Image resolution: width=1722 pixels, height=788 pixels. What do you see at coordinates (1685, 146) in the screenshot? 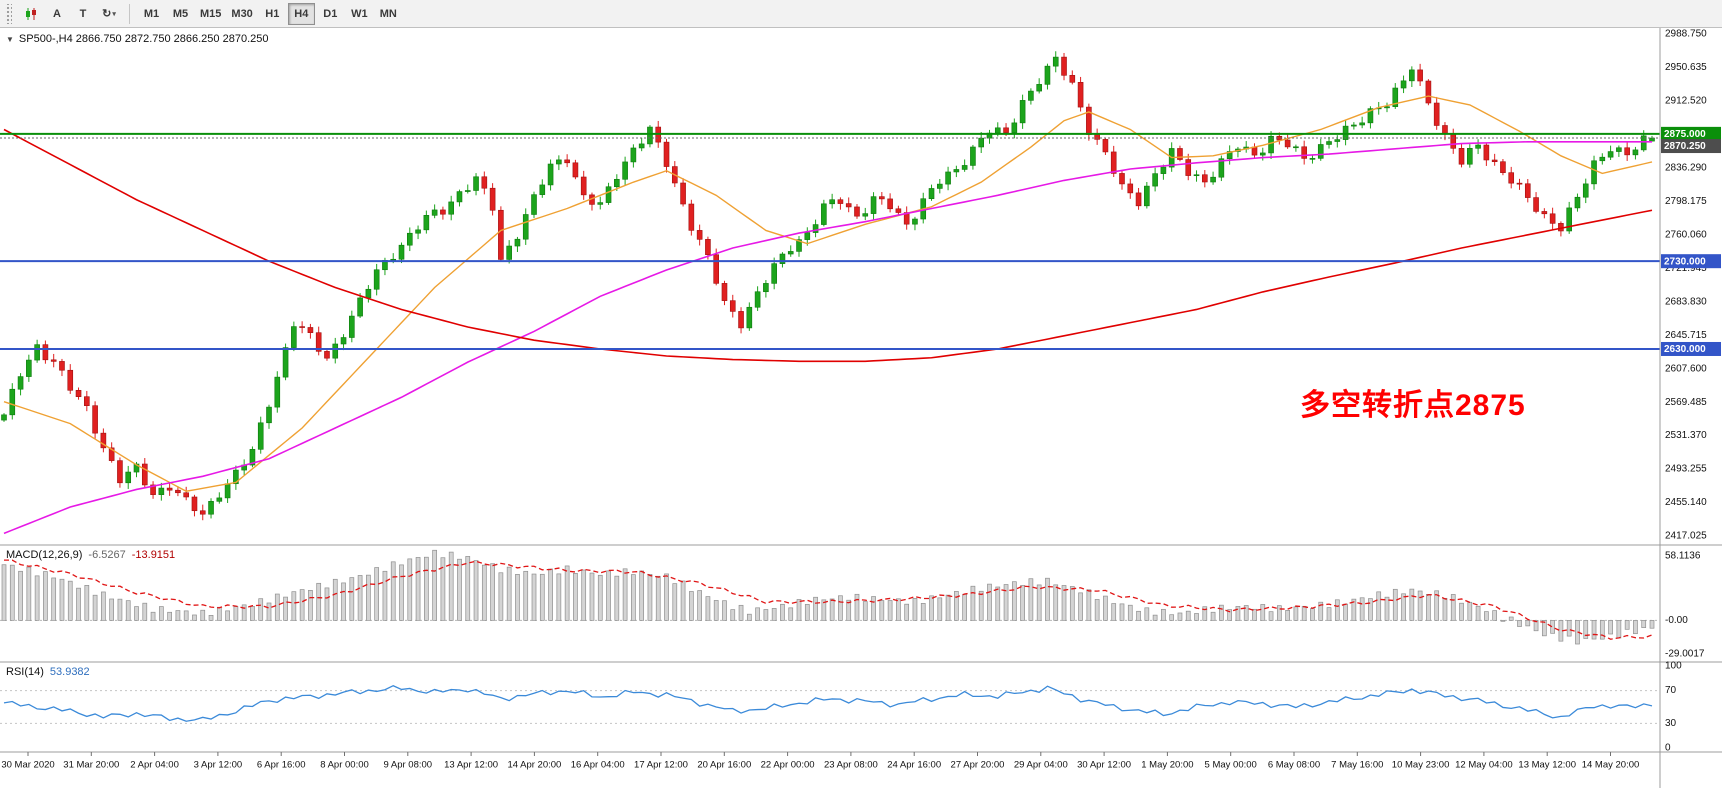
I see `svg-text: 2870.250` at bounding box center [1685, 146].